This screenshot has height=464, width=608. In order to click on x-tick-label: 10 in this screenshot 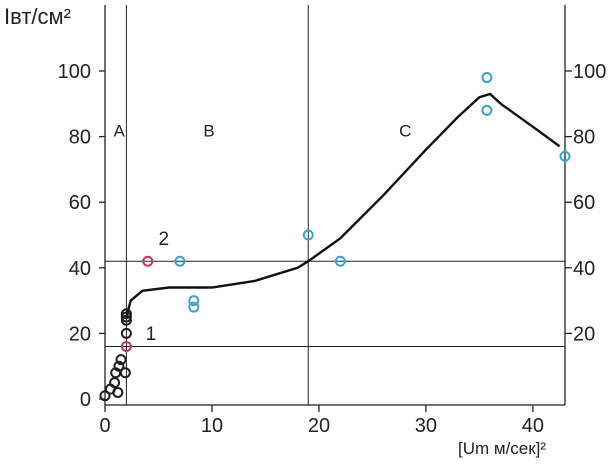, I will do `click(212, 426)`.